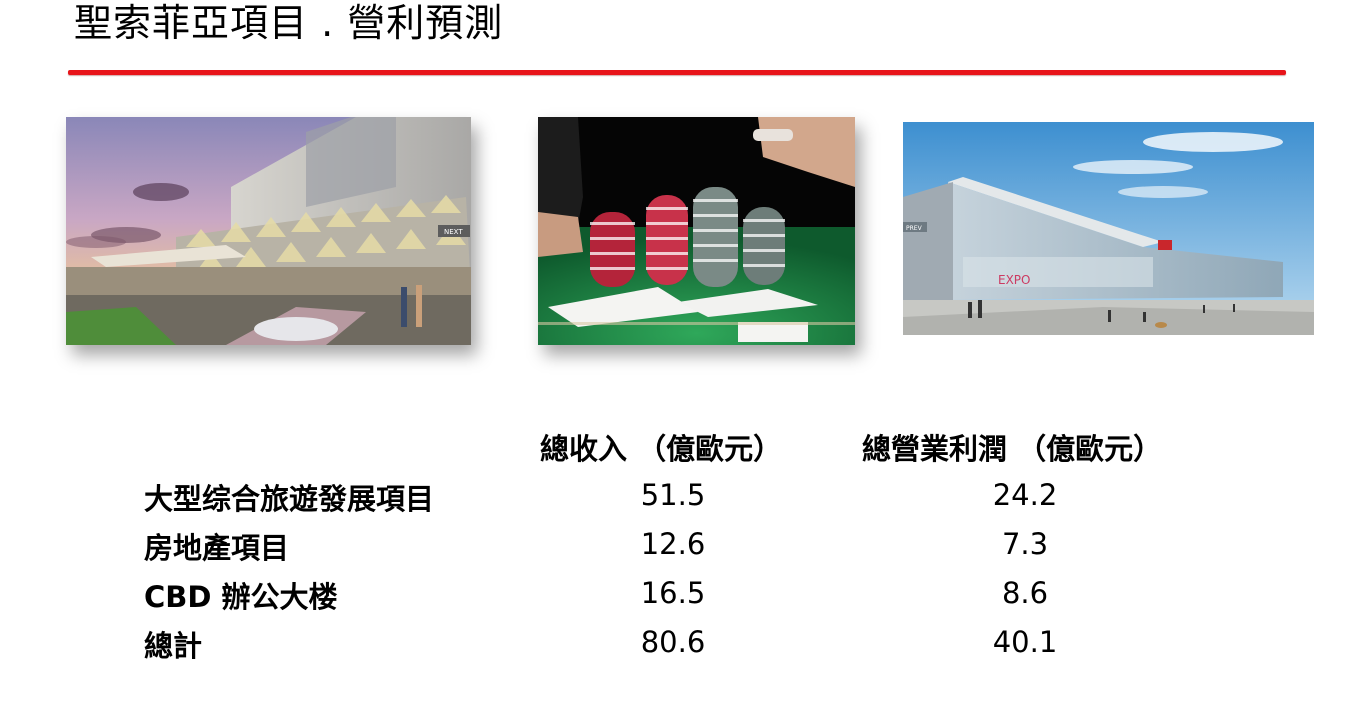 Image resolution: width=1349 pixels, height=725 pixels. What do you see at coordinates (268, 231) in the screenshot?
I see `resort-rendering-image: NEXT` at bounding box center [268, 231].